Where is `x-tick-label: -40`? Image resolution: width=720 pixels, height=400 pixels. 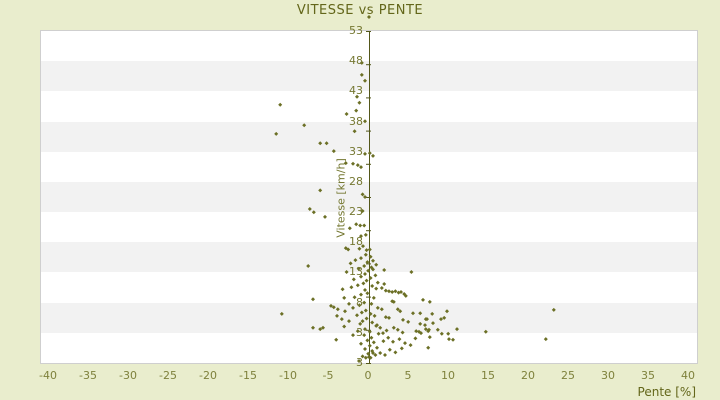
x-tick-label: -40 is located at coordinates (48, 375).